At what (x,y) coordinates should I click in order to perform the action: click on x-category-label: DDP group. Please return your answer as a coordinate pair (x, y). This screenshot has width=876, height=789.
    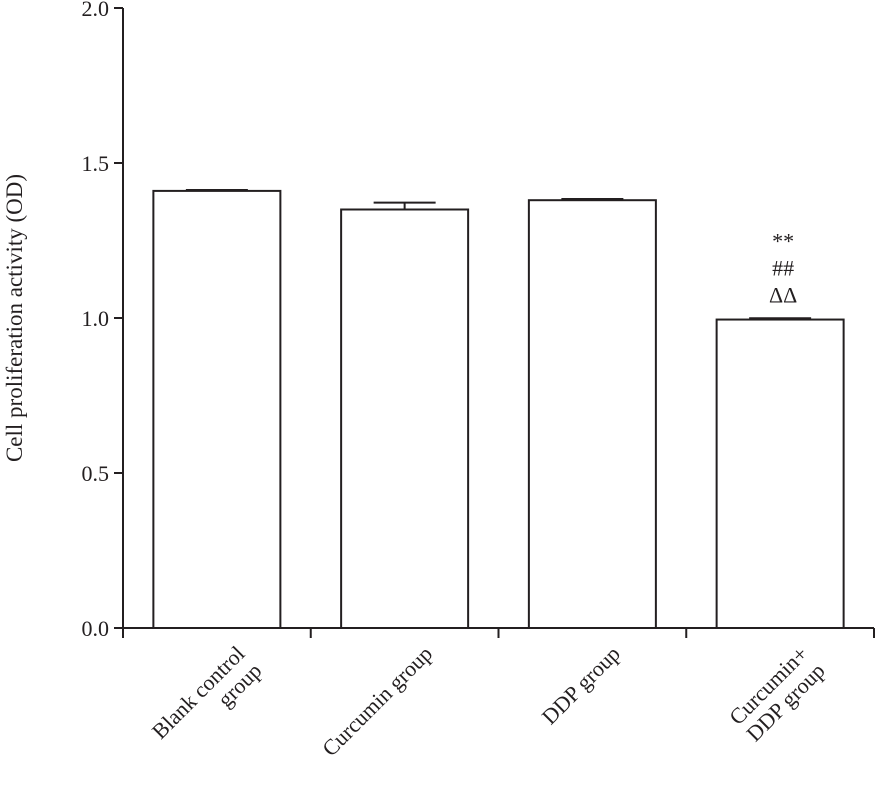
    Looking at the image, I should click on (581, 685).